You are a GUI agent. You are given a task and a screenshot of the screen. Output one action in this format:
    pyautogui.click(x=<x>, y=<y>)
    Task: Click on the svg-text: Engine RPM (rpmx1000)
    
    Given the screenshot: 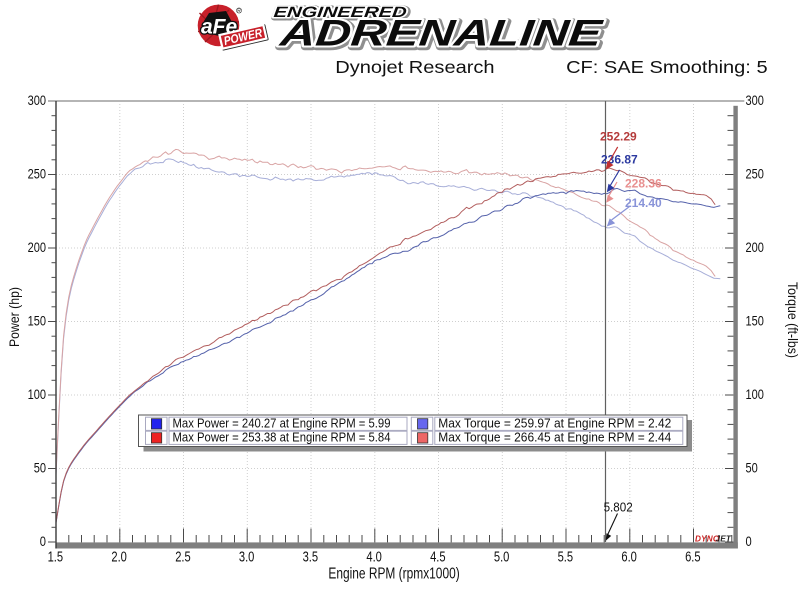 What is the action you would take?
    pyautogui.click(x=393, y=574)
    